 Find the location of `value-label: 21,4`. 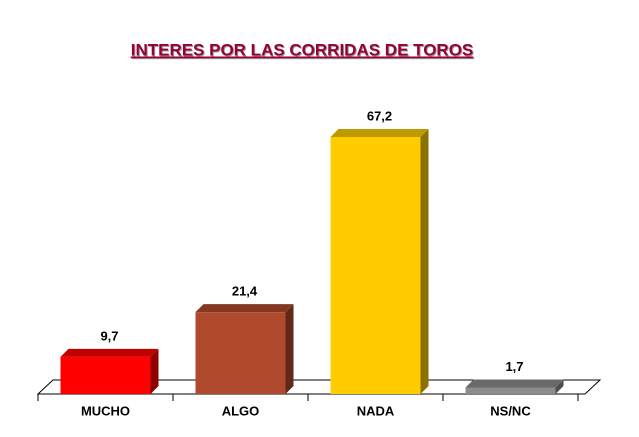

value-label: 21,4 is located at coordinates (245, 291).